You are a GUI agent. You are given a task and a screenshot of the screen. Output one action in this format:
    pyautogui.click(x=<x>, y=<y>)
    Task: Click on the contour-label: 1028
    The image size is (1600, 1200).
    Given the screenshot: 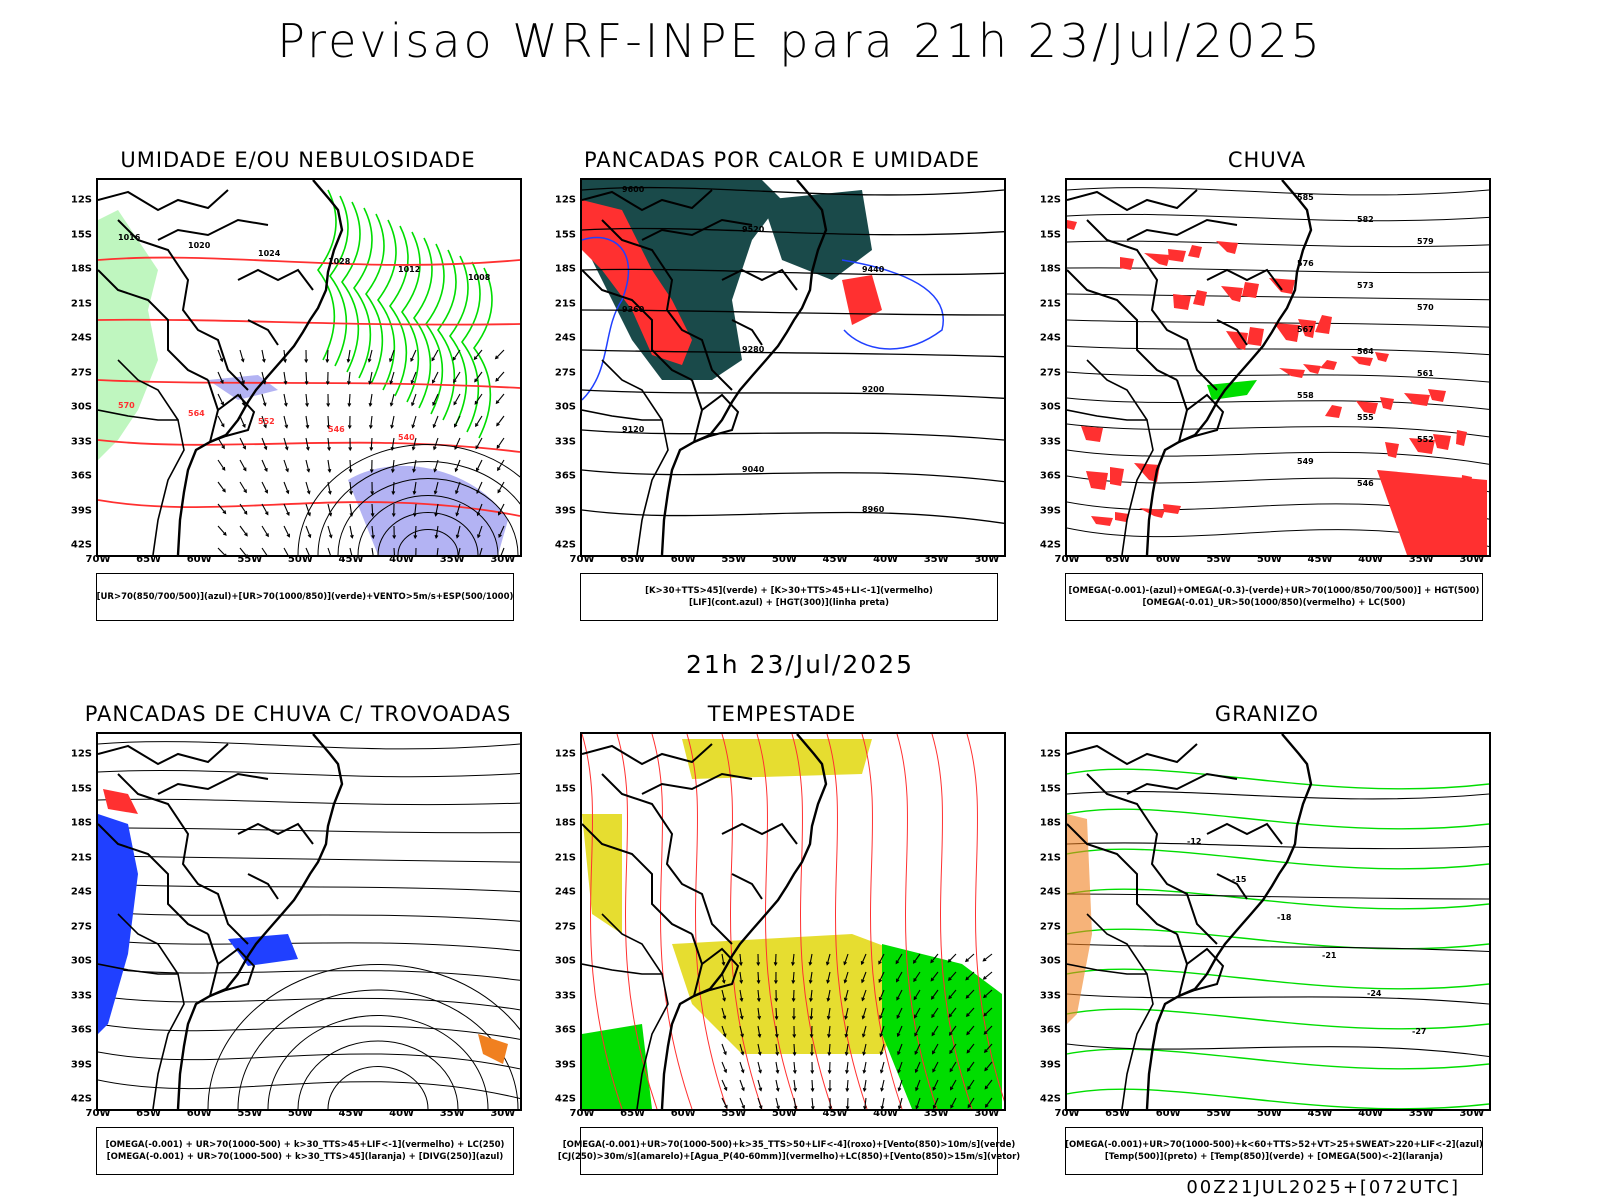 What is the action you would take?
    pyautogui.click(x=339, y=261)
    